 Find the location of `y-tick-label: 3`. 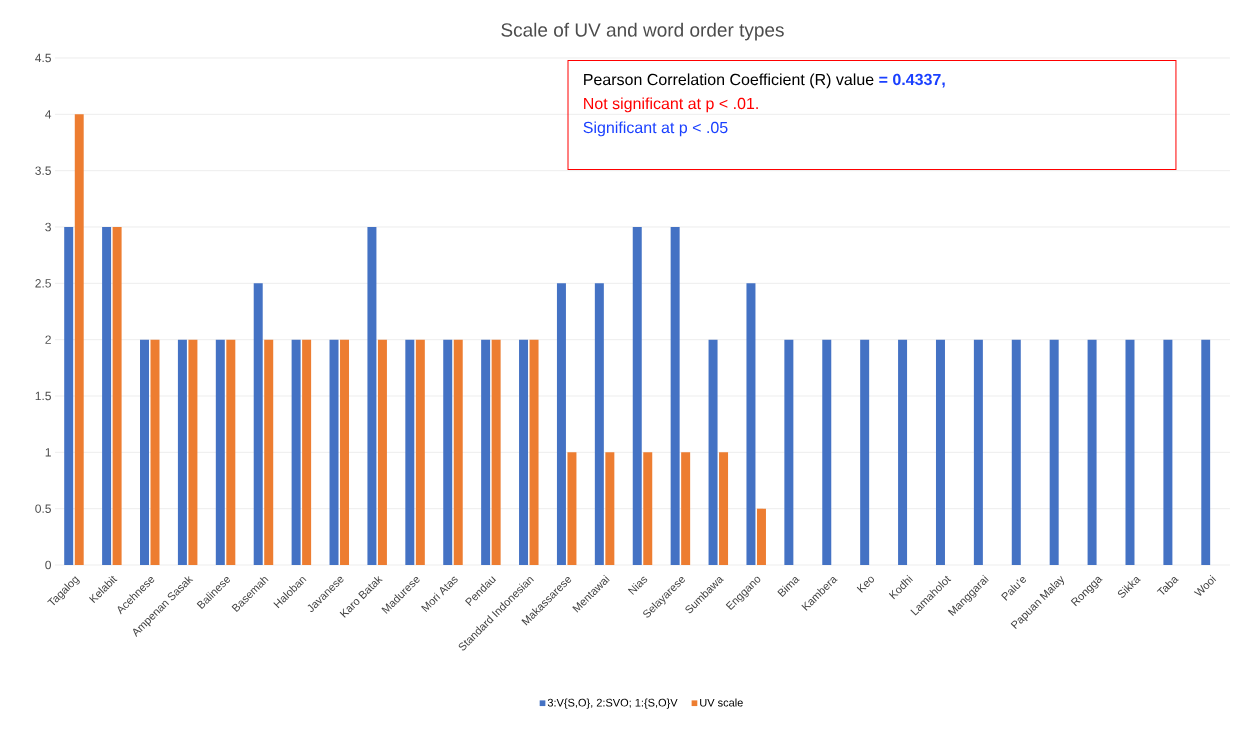

y-tick-label: 3 is located at coordinates (48, 227).